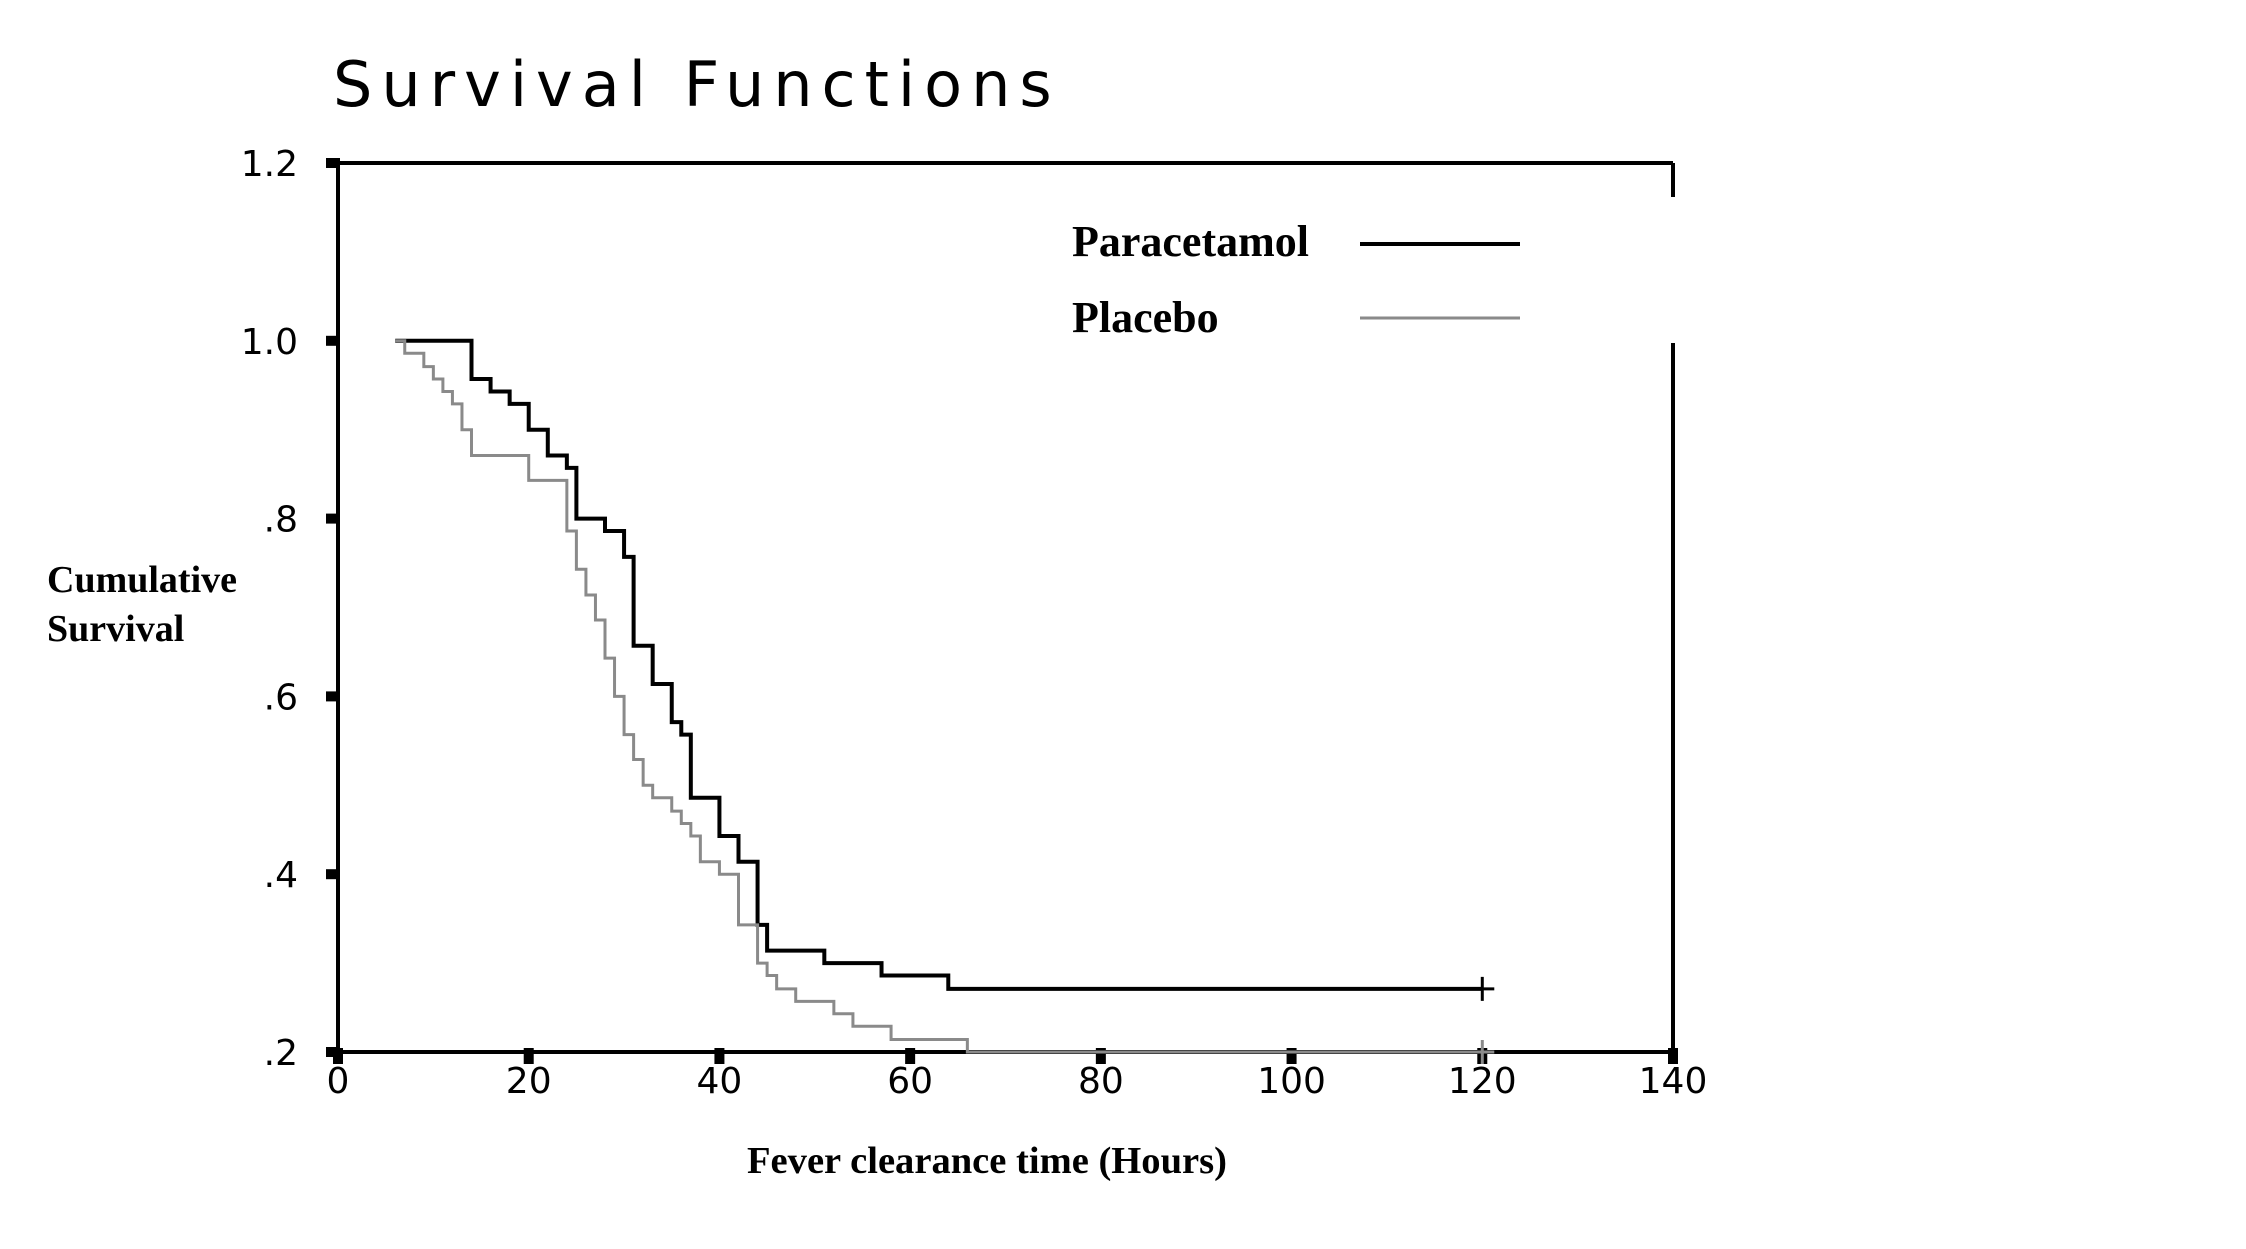  Describe the element at coordinates (910, 1081) in the screenshot. I see `x-tick-label: 60` at that location.